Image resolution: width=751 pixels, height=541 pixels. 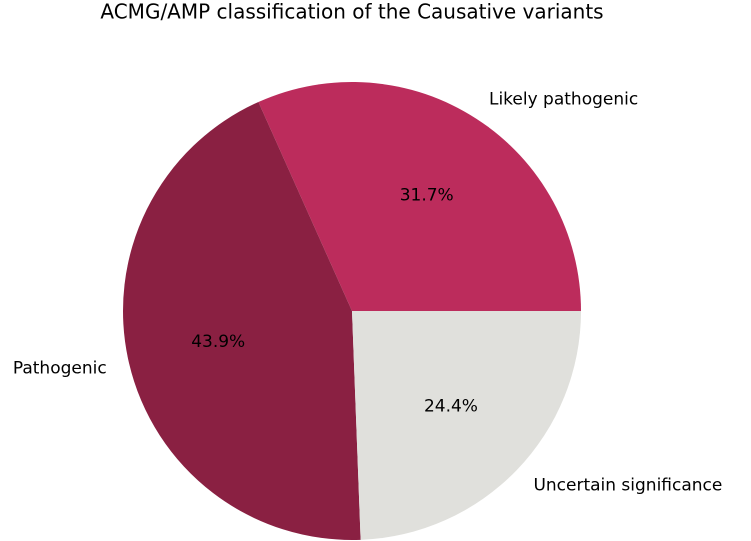 What do you see at coordinates (427, 196) in the screenshot?
I see `value-label: 31.7%` at bounding box center [427, 196].